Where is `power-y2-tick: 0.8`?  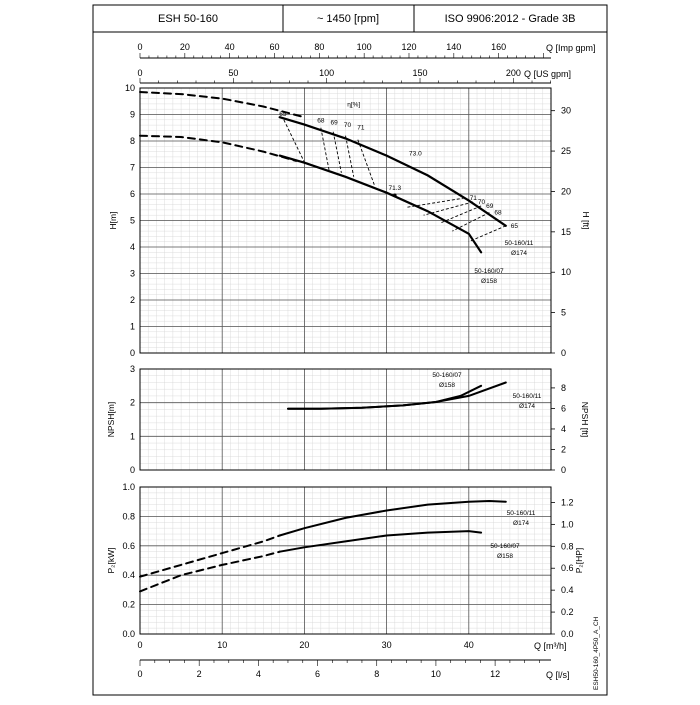
power-y2-tick: 0.8 is located at coordinates (567, 546).